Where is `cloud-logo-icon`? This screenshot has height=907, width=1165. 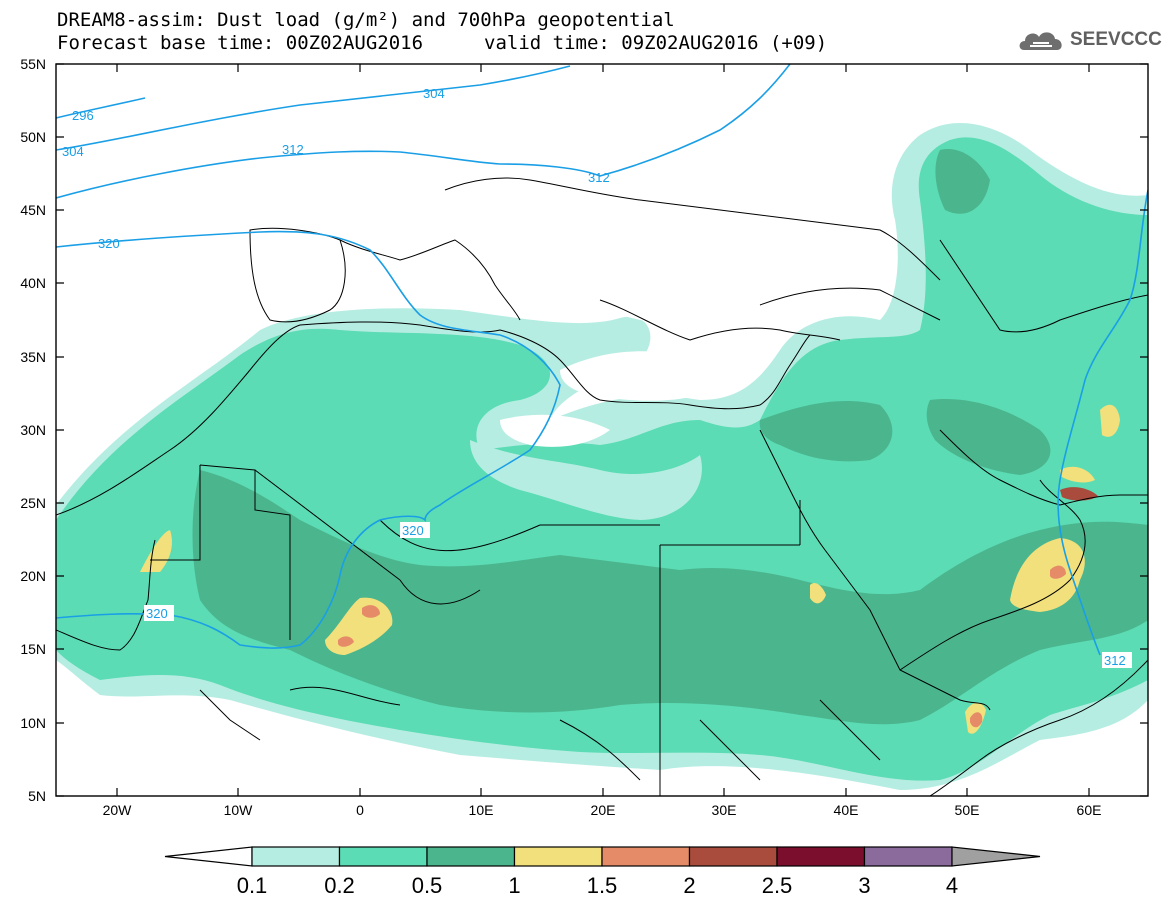 cloud-logo-icon is located at coordinates (1040, 41).